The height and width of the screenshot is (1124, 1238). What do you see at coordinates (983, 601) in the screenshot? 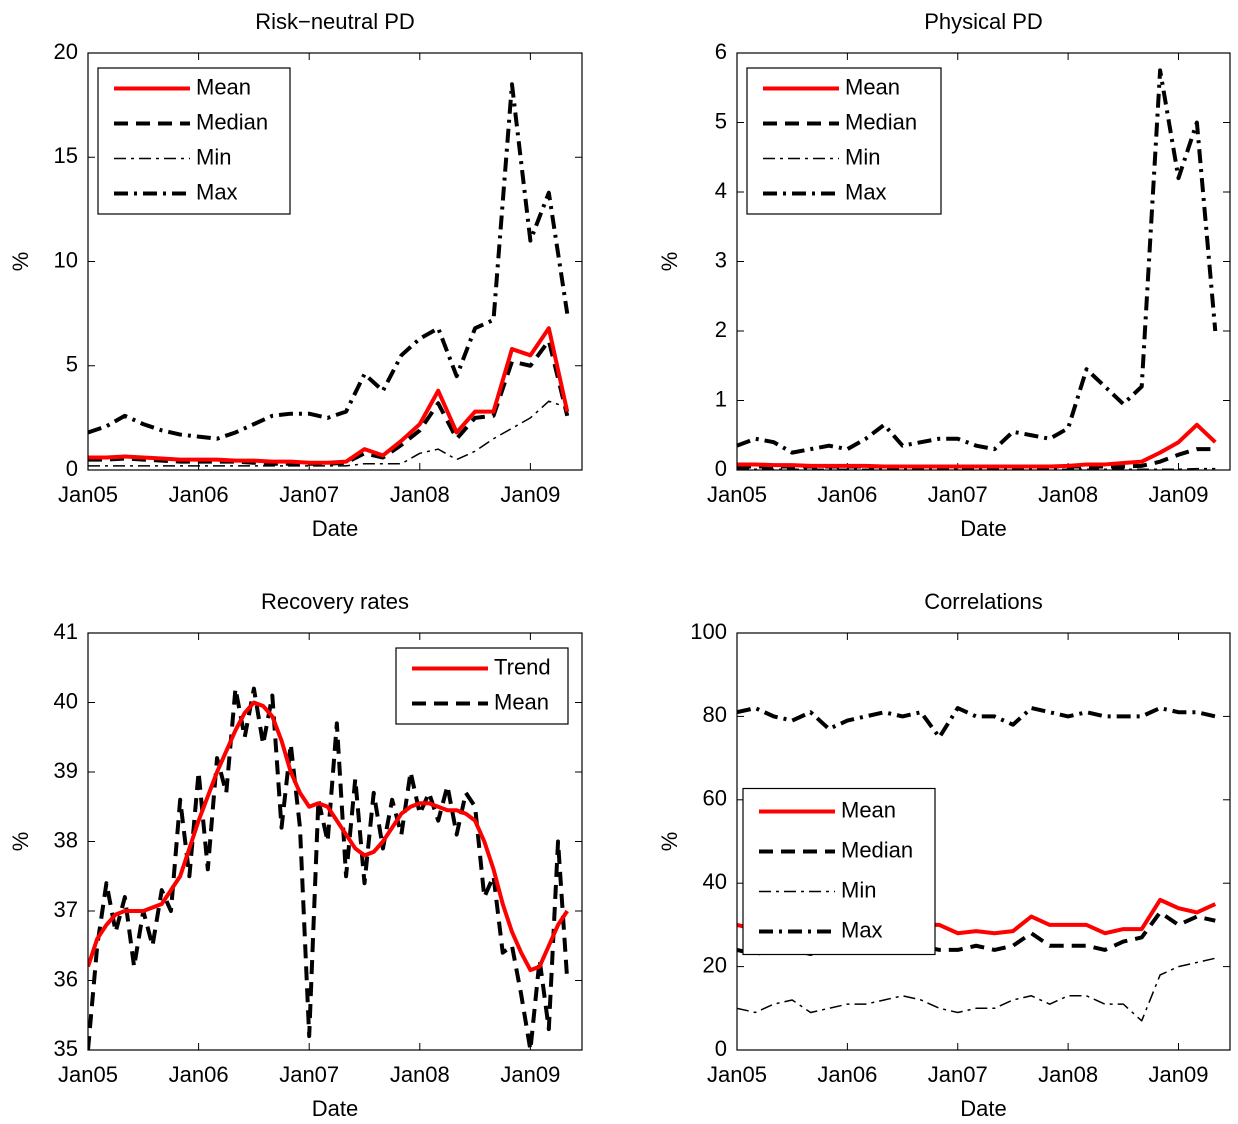
I see `chart-title: Correlations` at bounding box center [983, 601].